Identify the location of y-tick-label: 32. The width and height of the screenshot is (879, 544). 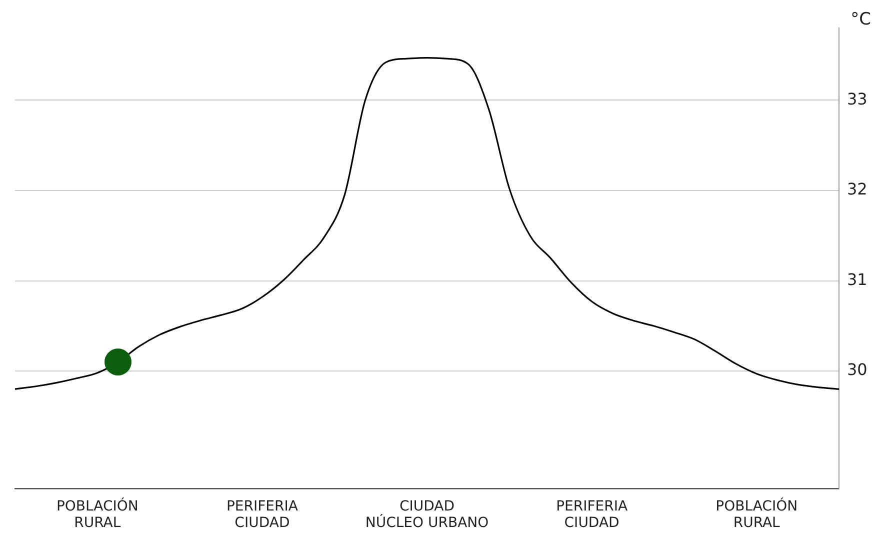
(857, 189).